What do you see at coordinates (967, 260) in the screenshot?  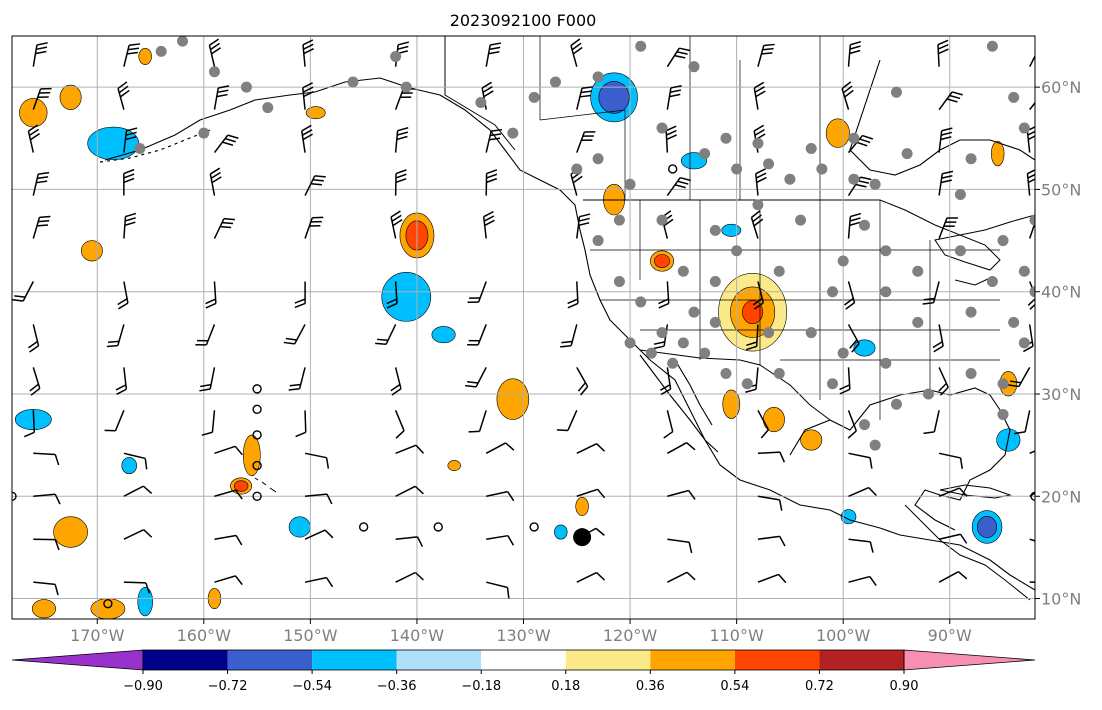 I see `great-lakes-outline` at bounding box center [967, 260].